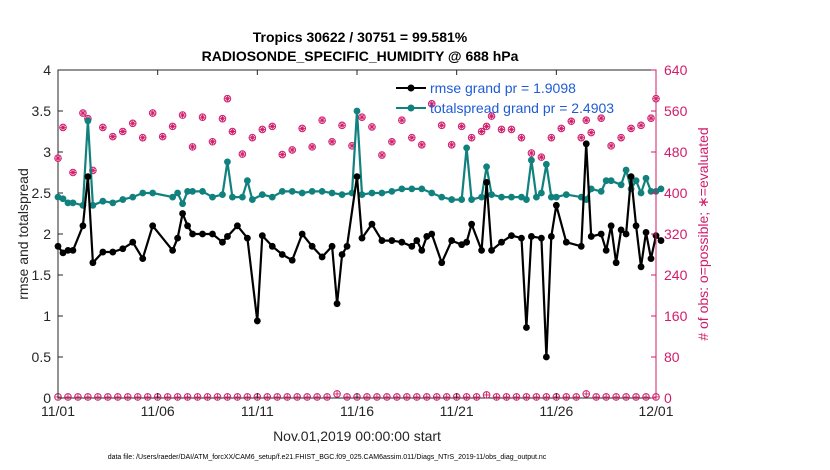  Describe the element at coordinates (457, 411) in the screenshot. I see `x-tick-label: 11/21` at that location.